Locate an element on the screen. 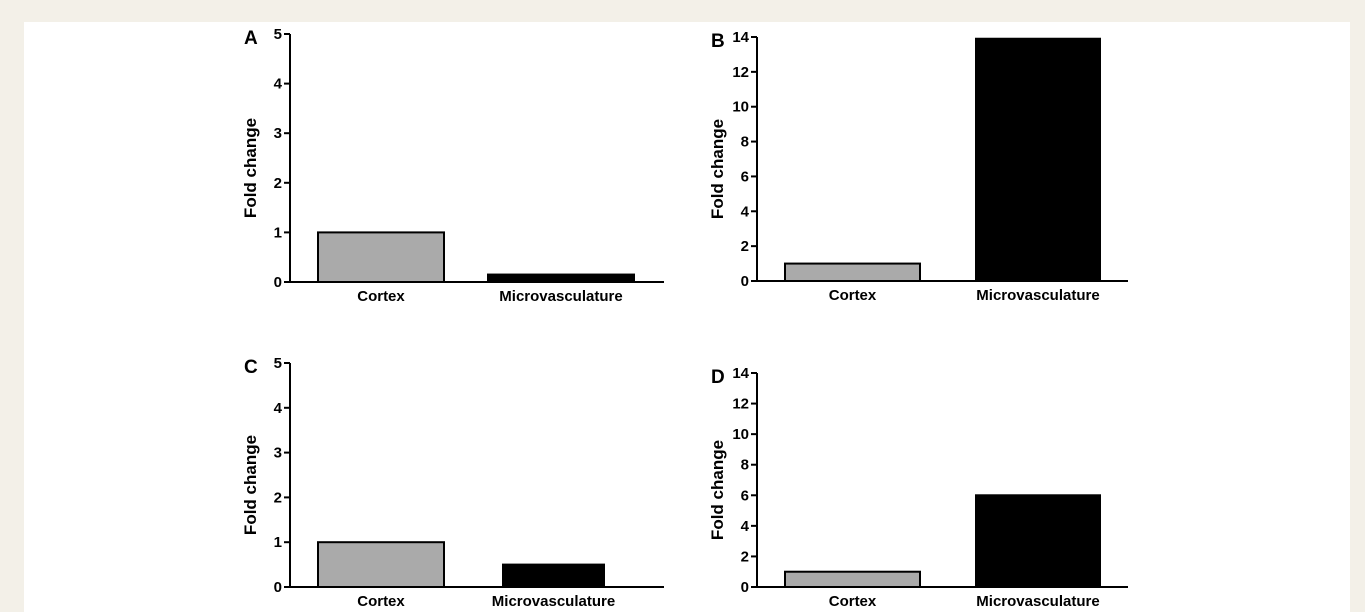 The image size is (1365, 612). y-tick-label-b: 14 is located at coordinates (740, 37).